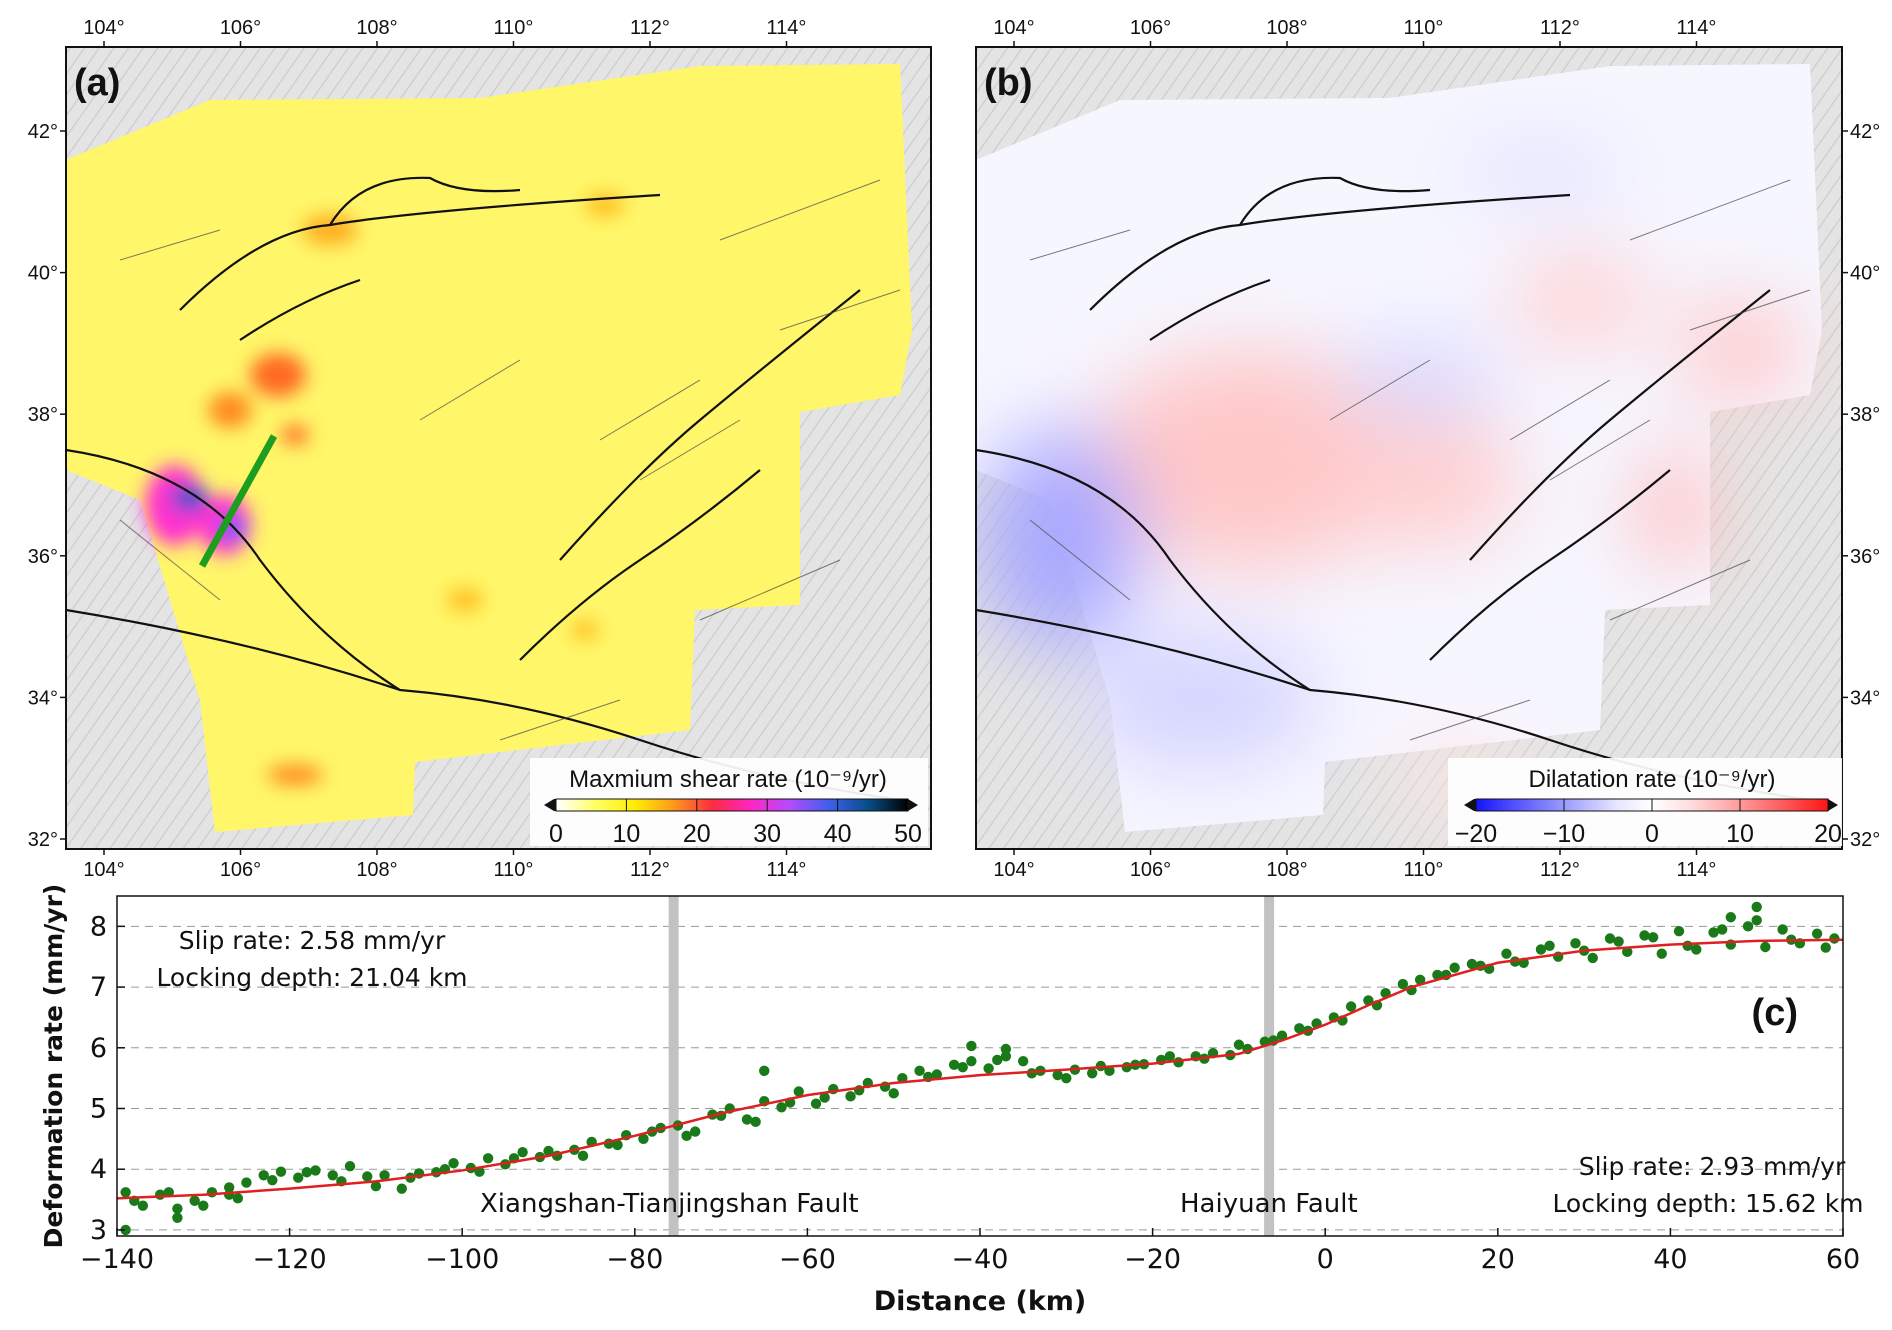 This screenshot has height=1330, width=1892. I want to click on fault-markers, so click(971, 1066).